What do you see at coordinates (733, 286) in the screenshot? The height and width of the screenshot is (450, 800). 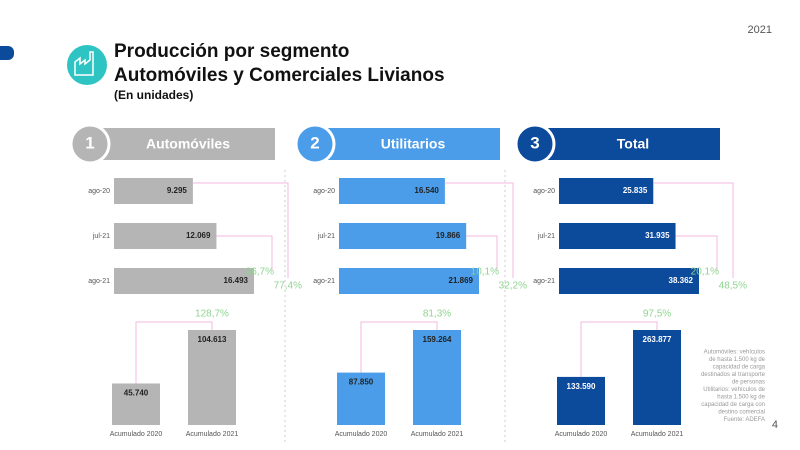 I see `change-label: 48,5%` at bounding box center [733, 286].